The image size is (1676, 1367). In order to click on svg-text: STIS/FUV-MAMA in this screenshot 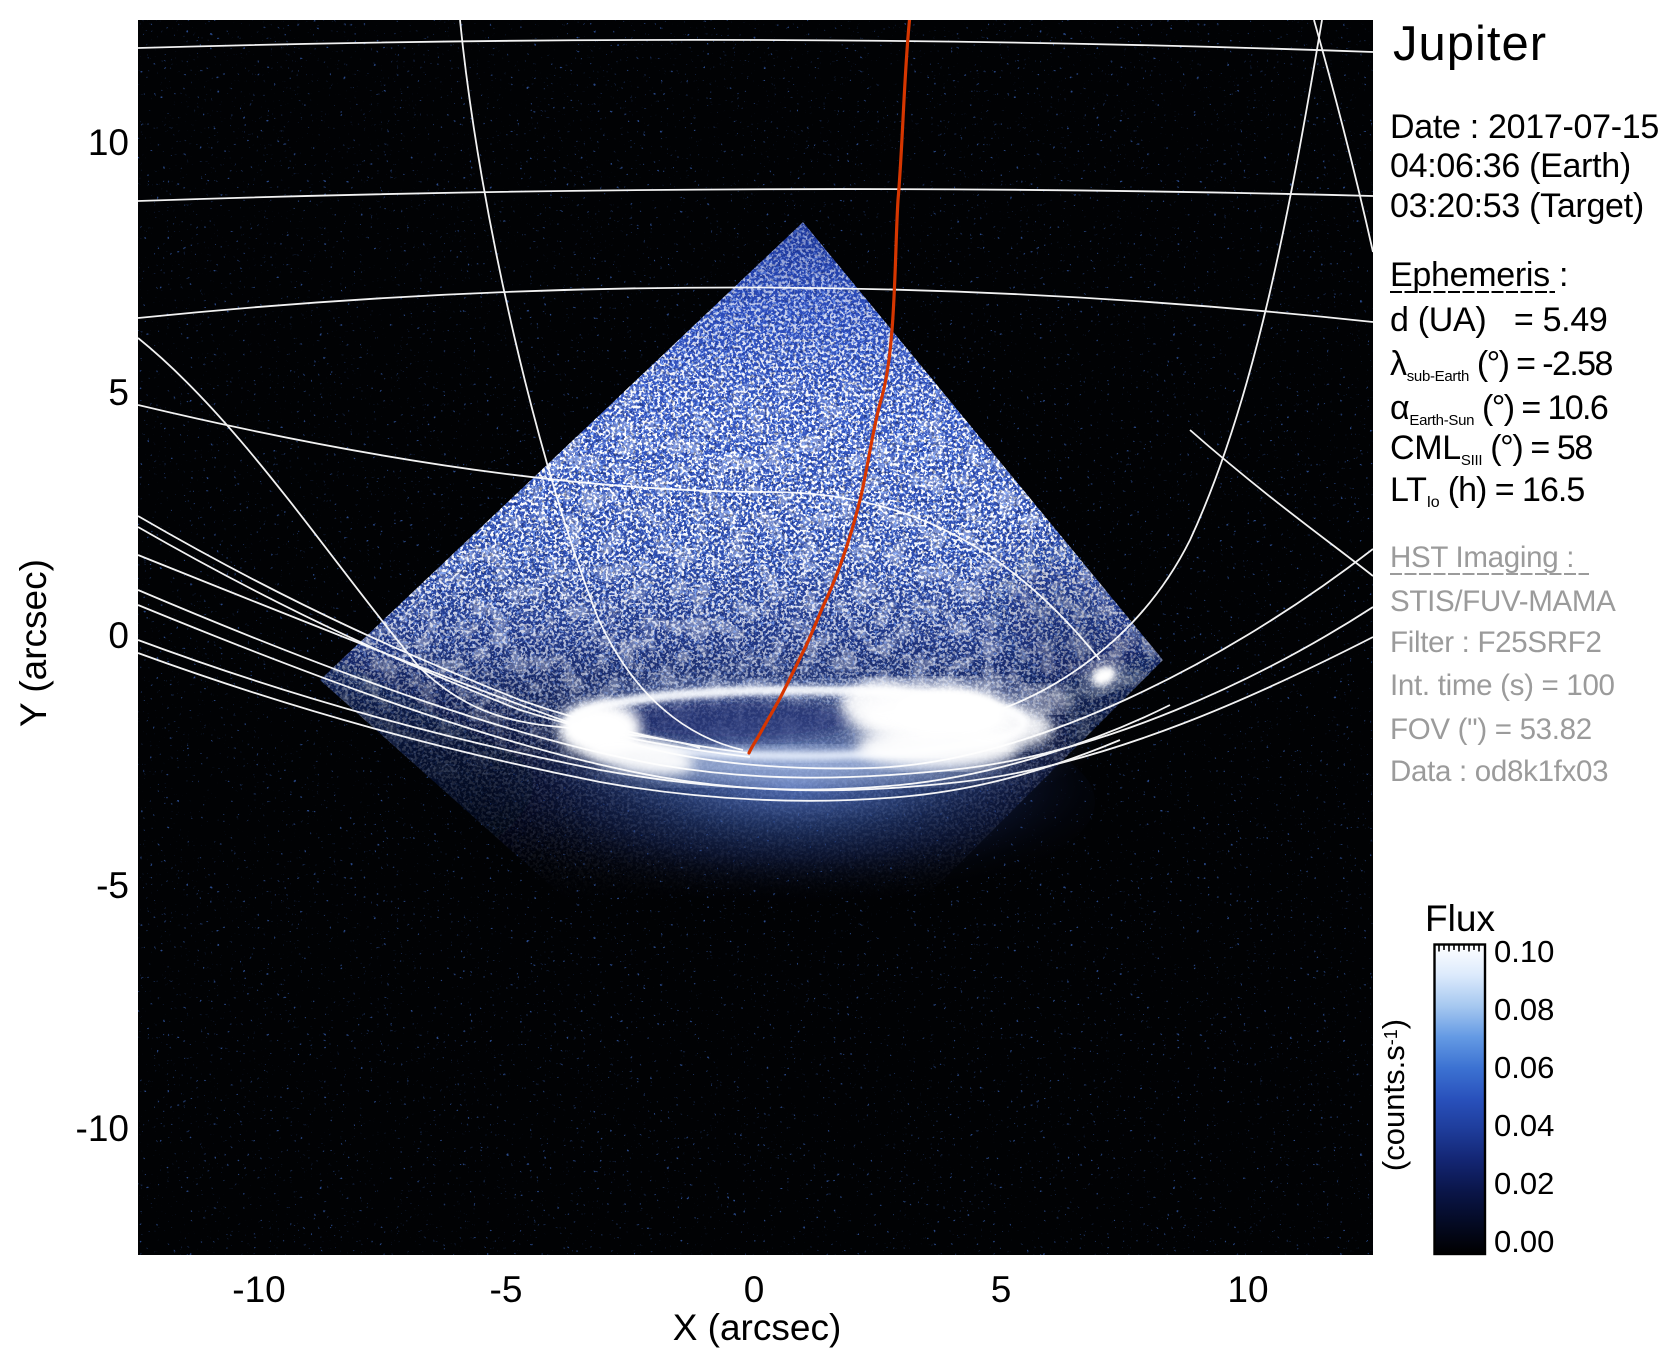, I will do `click(1503, 601)`.